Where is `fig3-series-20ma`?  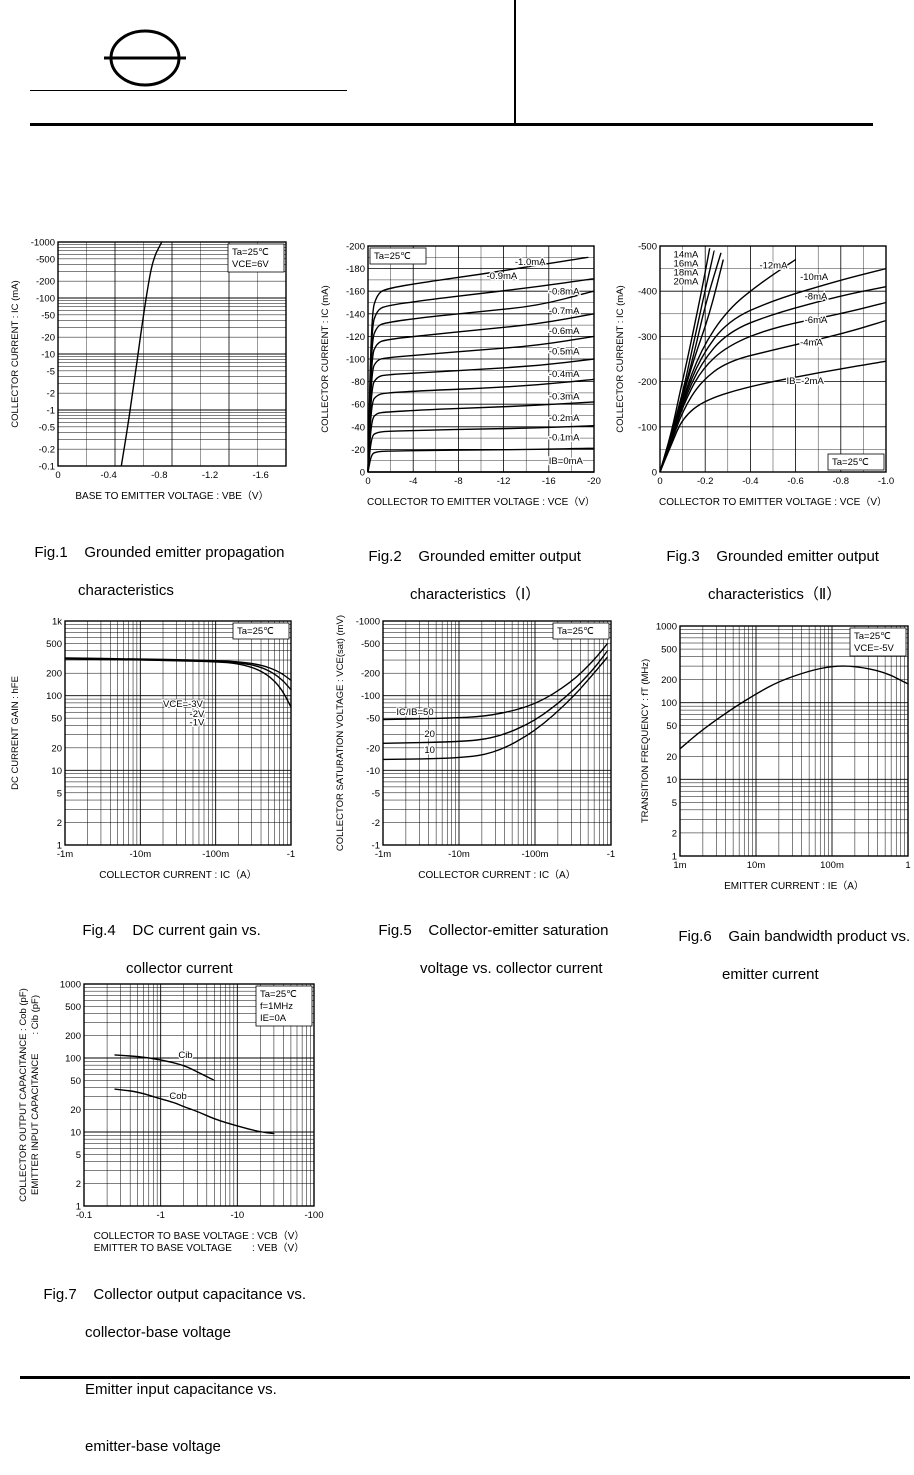
fig3-series-20ma is located at coordinates (685, 360).